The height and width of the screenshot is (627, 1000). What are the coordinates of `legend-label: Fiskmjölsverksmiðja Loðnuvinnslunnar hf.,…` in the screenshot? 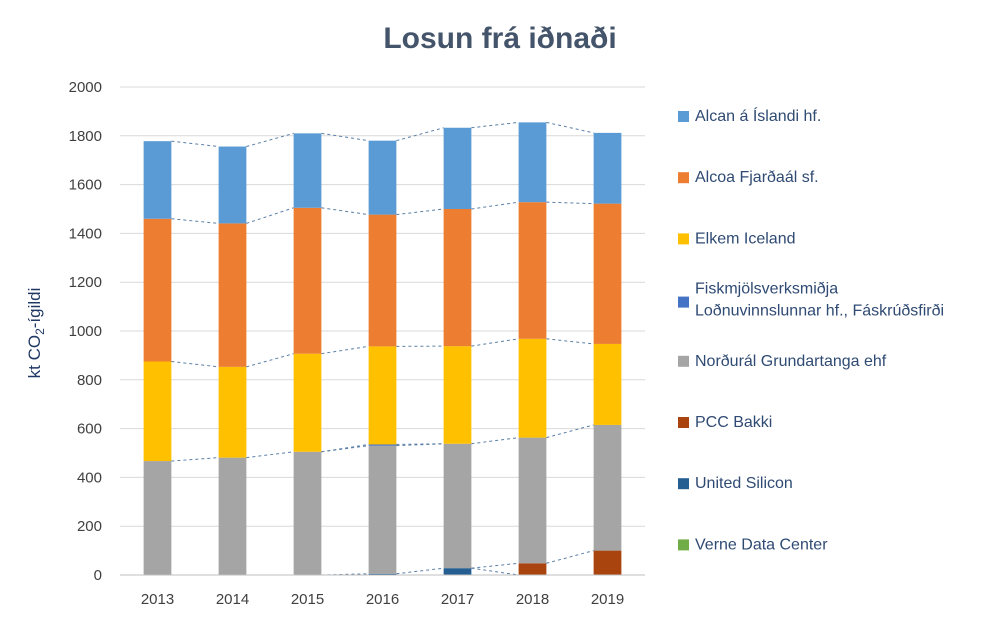 It's located at (819, 300).